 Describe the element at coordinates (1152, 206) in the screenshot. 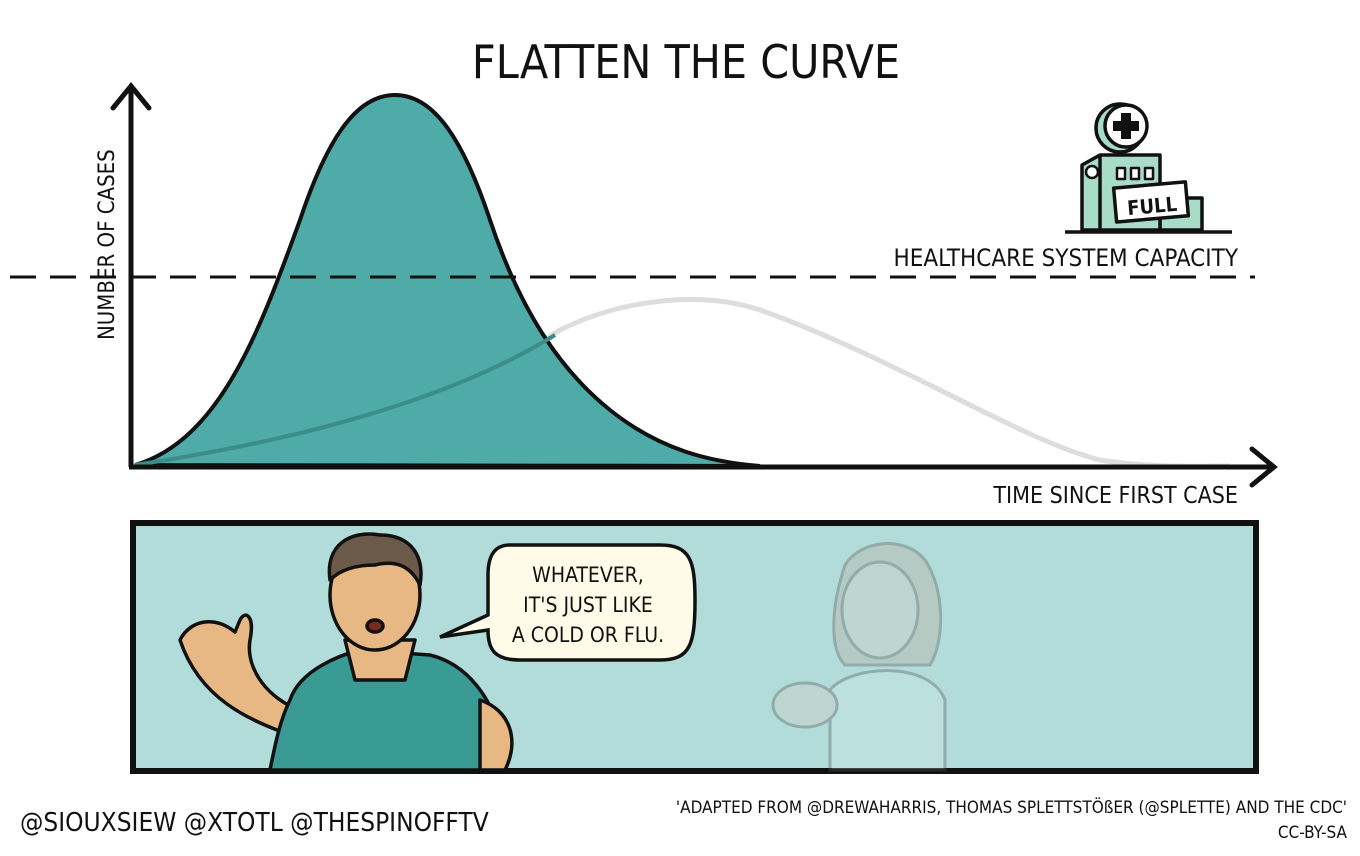

I see `hospital-full-sign: FULL` at that location.